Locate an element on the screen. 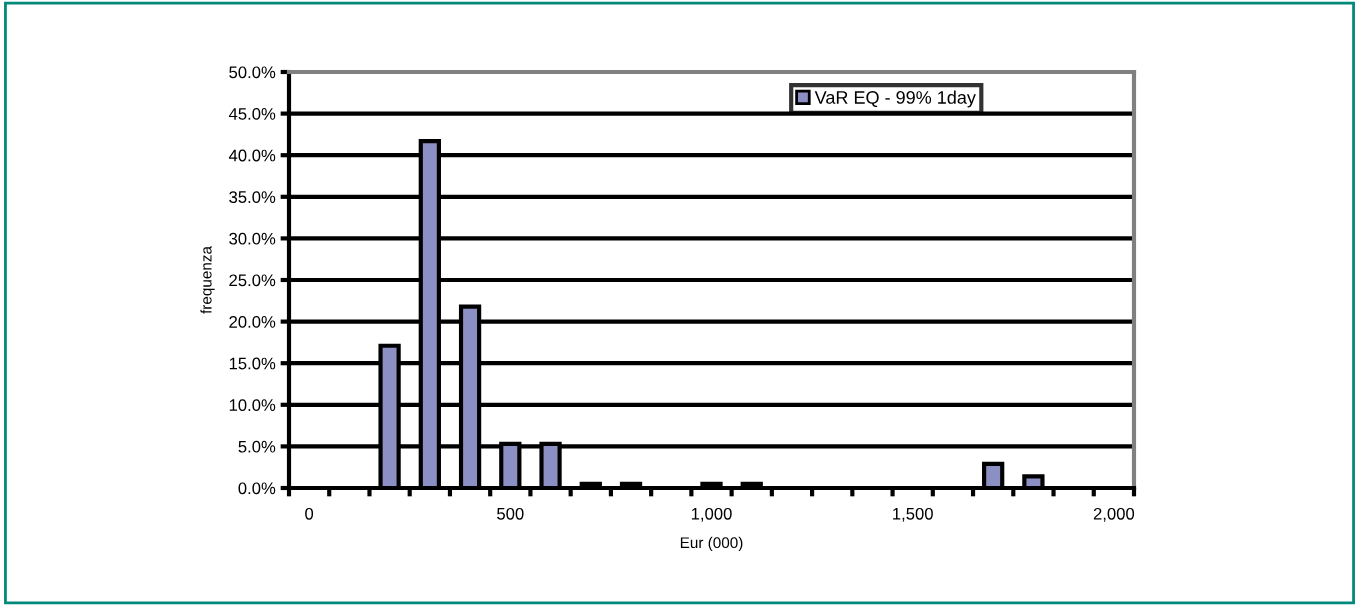 The image size is (1359, 606). y-tick-label: 10.0% is located at coordinates (252, 405).